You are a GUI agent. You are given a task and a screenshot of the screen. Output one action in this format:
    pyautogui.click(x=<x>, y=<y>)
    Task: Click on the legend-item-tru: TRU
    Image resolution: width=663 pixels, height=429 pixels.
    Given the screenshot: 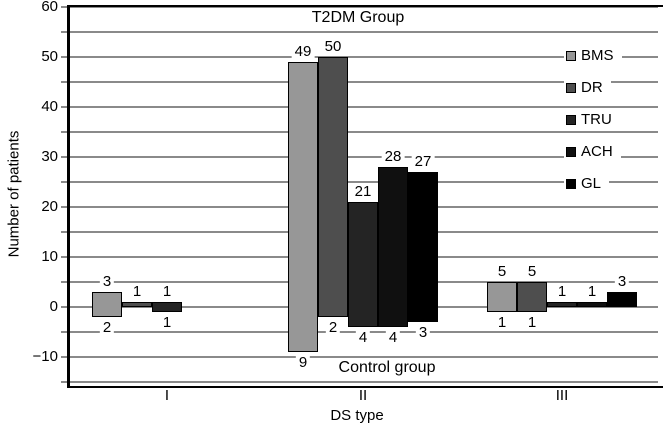 What is the action you would take?
    pyautogui.click(x=592, y=119)
    